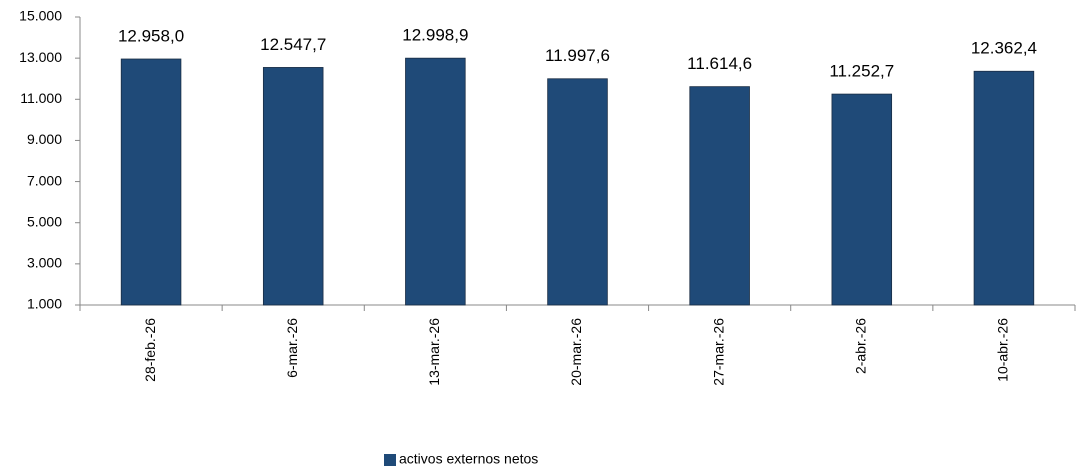 The image size is (1086, 466). I want to click on x-tick-label: 2-abr.-26, so click(860, 346).